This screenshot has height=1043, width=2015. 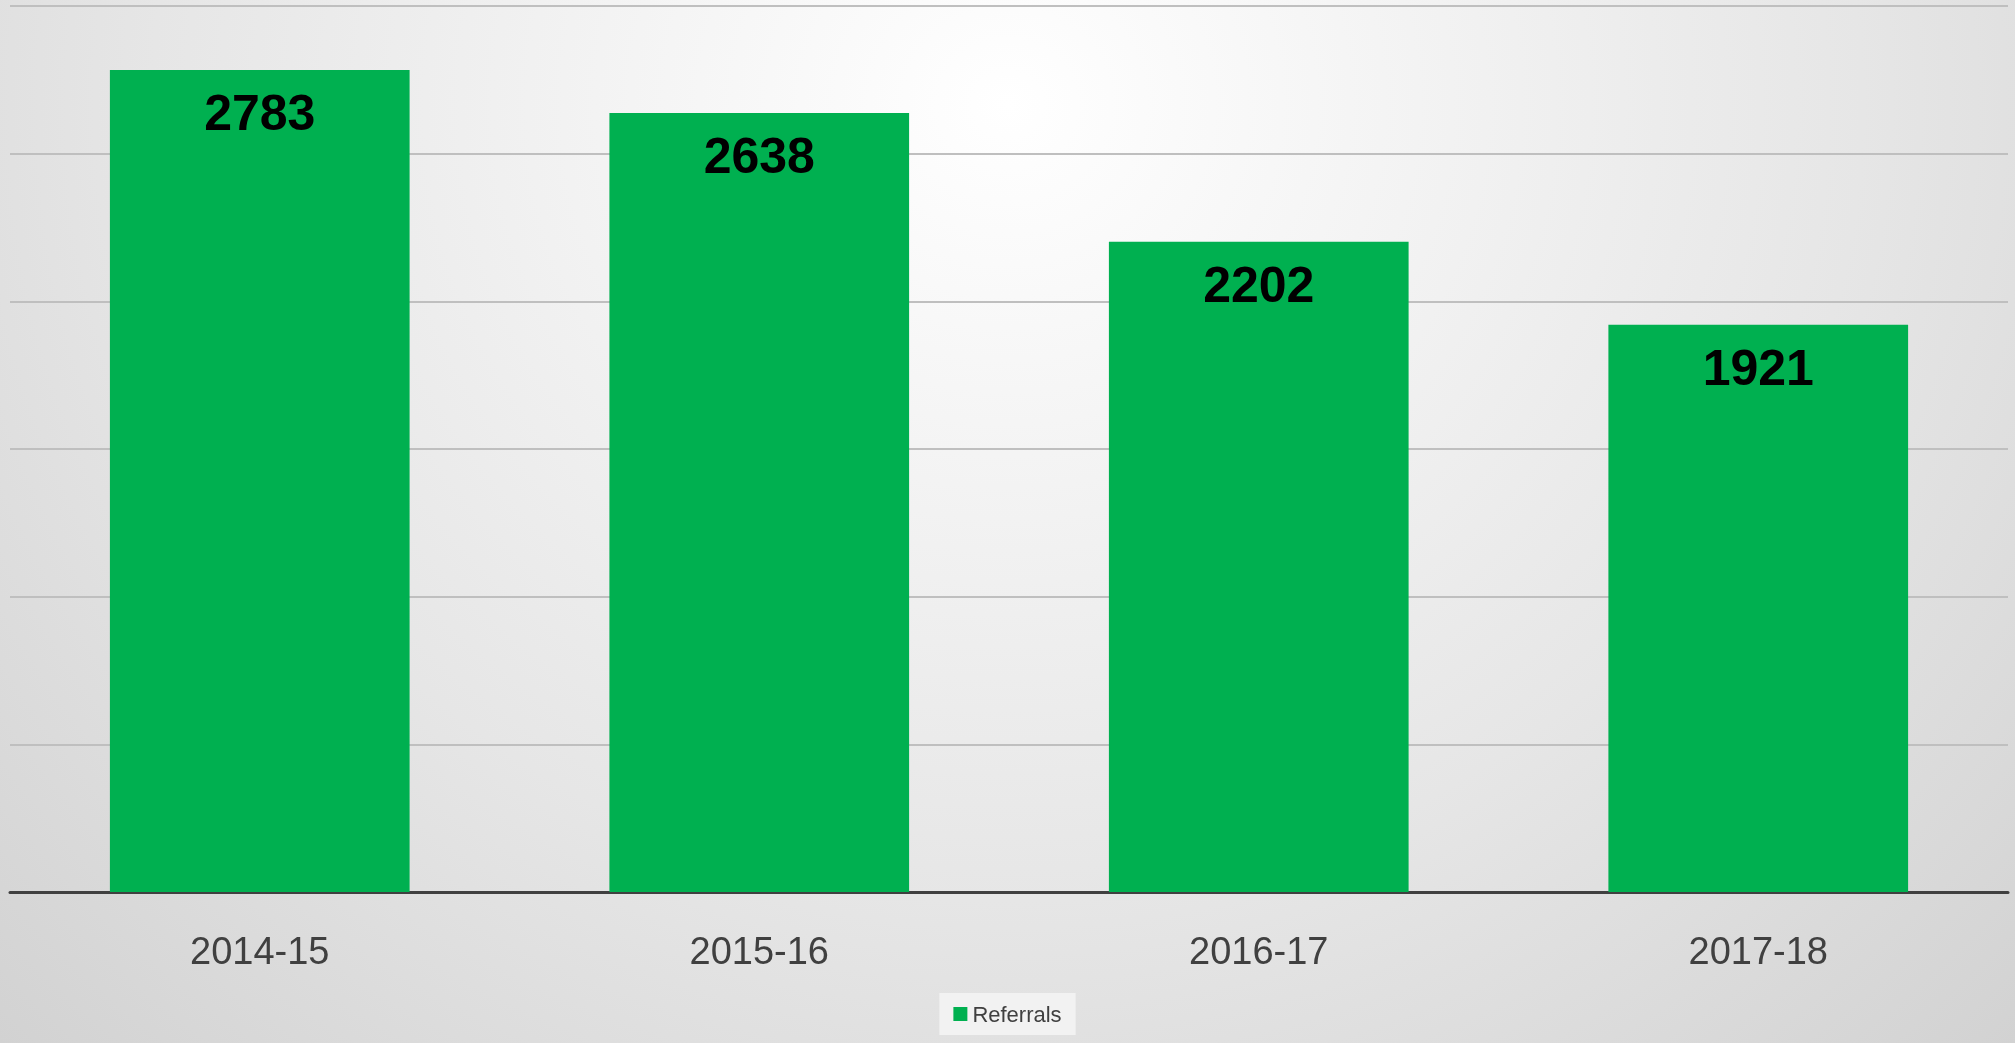 I want to click on x-tick-label: 2017-18, so click(x=1758, y=951).